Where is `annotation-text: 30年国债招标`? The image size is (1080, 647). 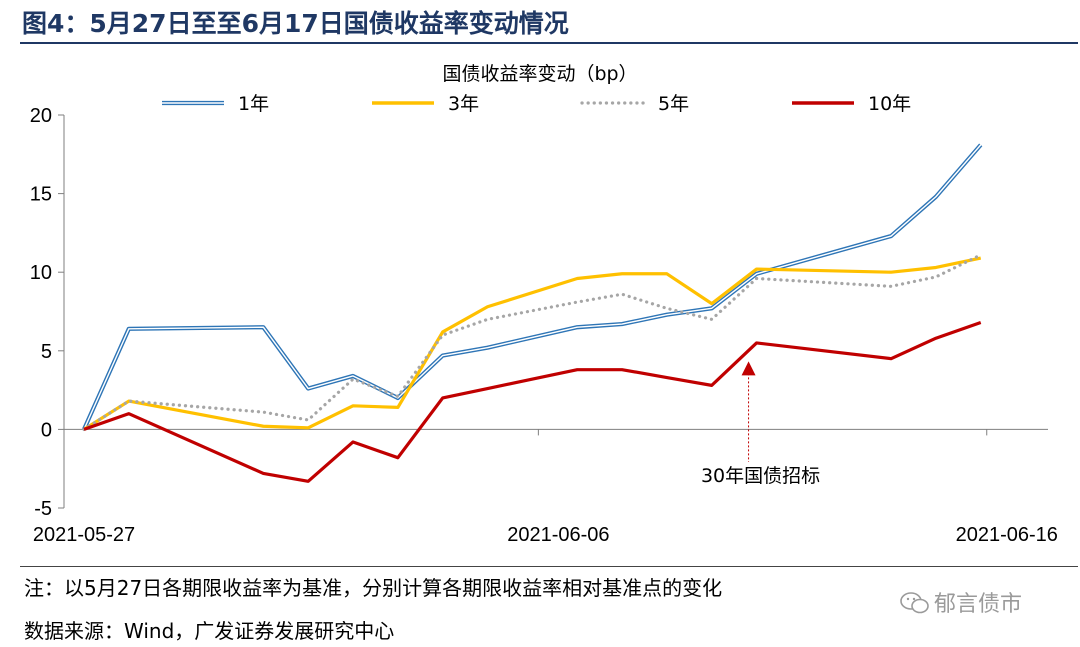
annotation-text: 30年国债招标 is located at coordinates (760, 476).